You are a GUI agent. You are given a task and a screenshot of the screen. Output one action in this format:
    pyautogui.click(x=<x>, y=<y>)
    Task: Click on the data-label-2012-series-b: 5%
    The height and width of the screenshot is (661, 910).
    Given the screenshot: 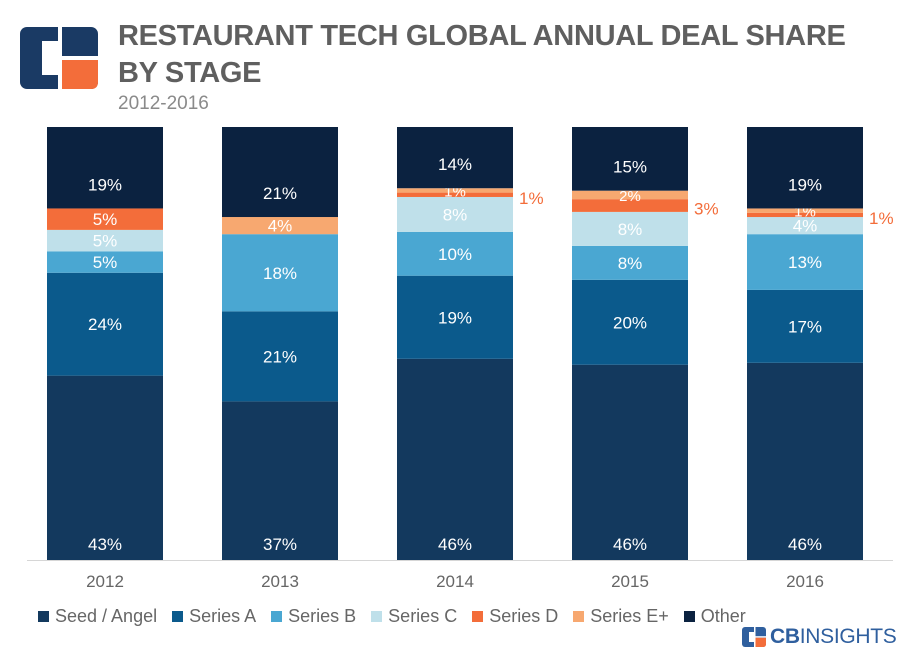 What is the action you would take?
    pyautogui.click(x=105, y=262)
    